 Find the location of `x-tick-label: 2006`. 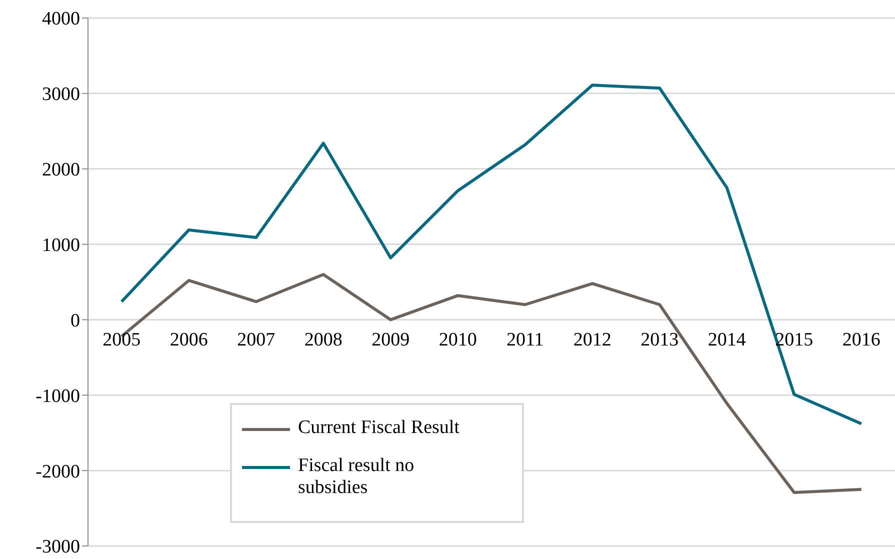

x-tick-label: 2006 is located at coordinates (189, 340).